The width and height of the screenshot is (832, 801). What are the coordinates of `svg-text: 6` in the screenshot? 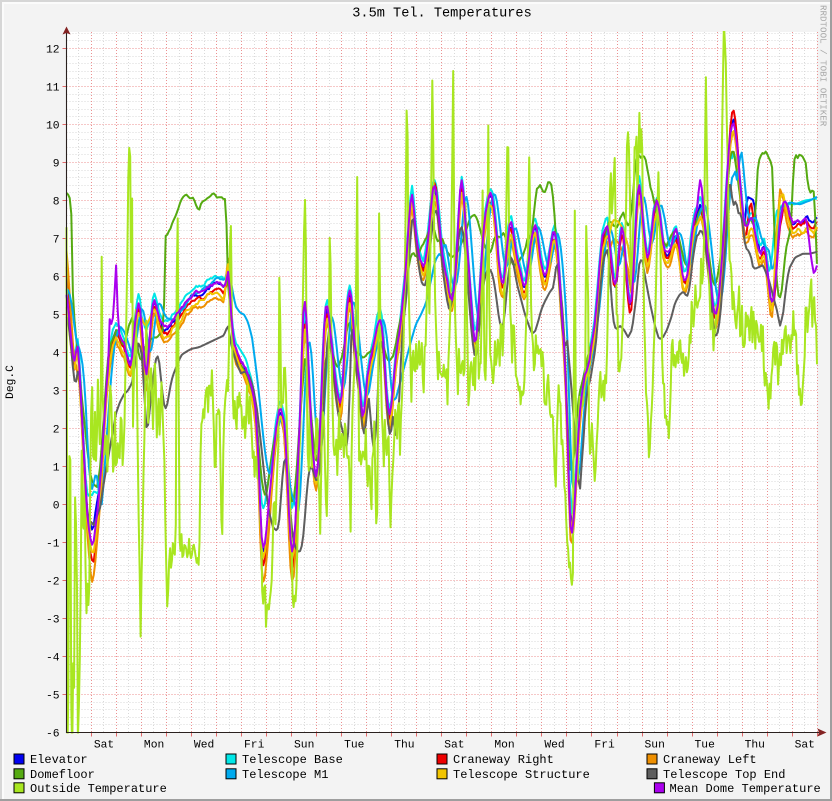 It's located at (56, 279).